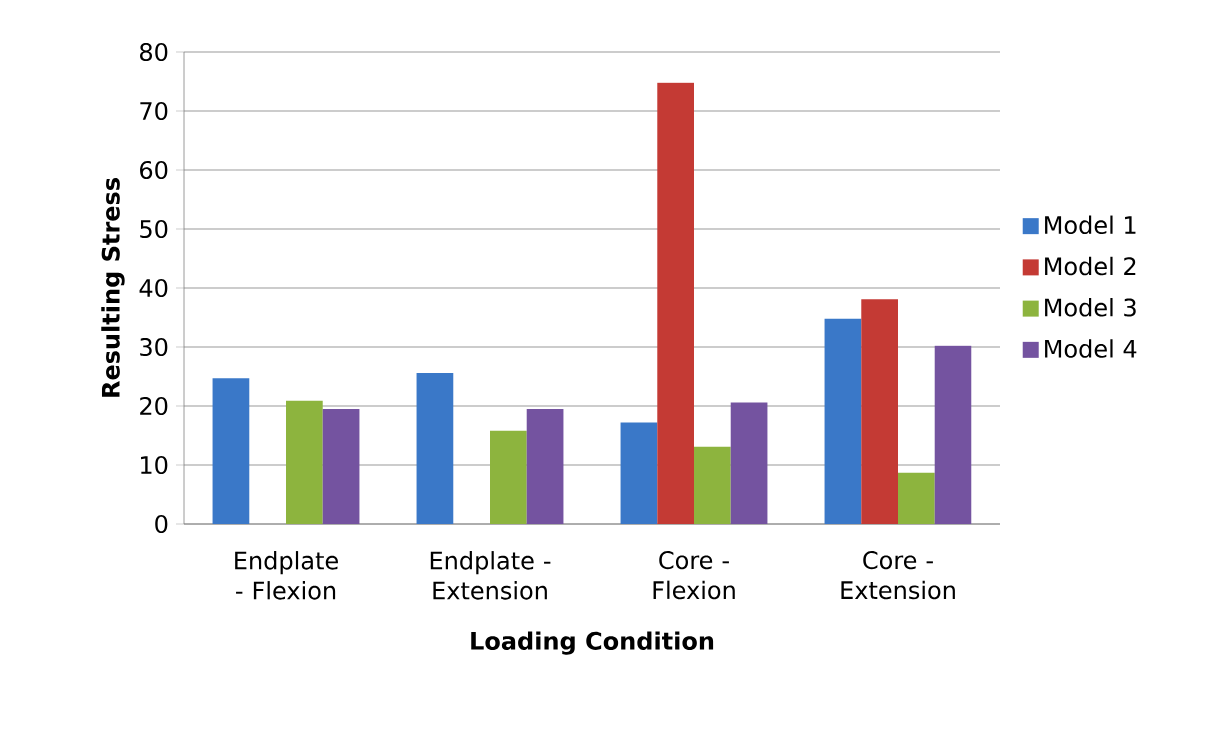  I want to click on y-tick-label: 20, so click(154, 406).